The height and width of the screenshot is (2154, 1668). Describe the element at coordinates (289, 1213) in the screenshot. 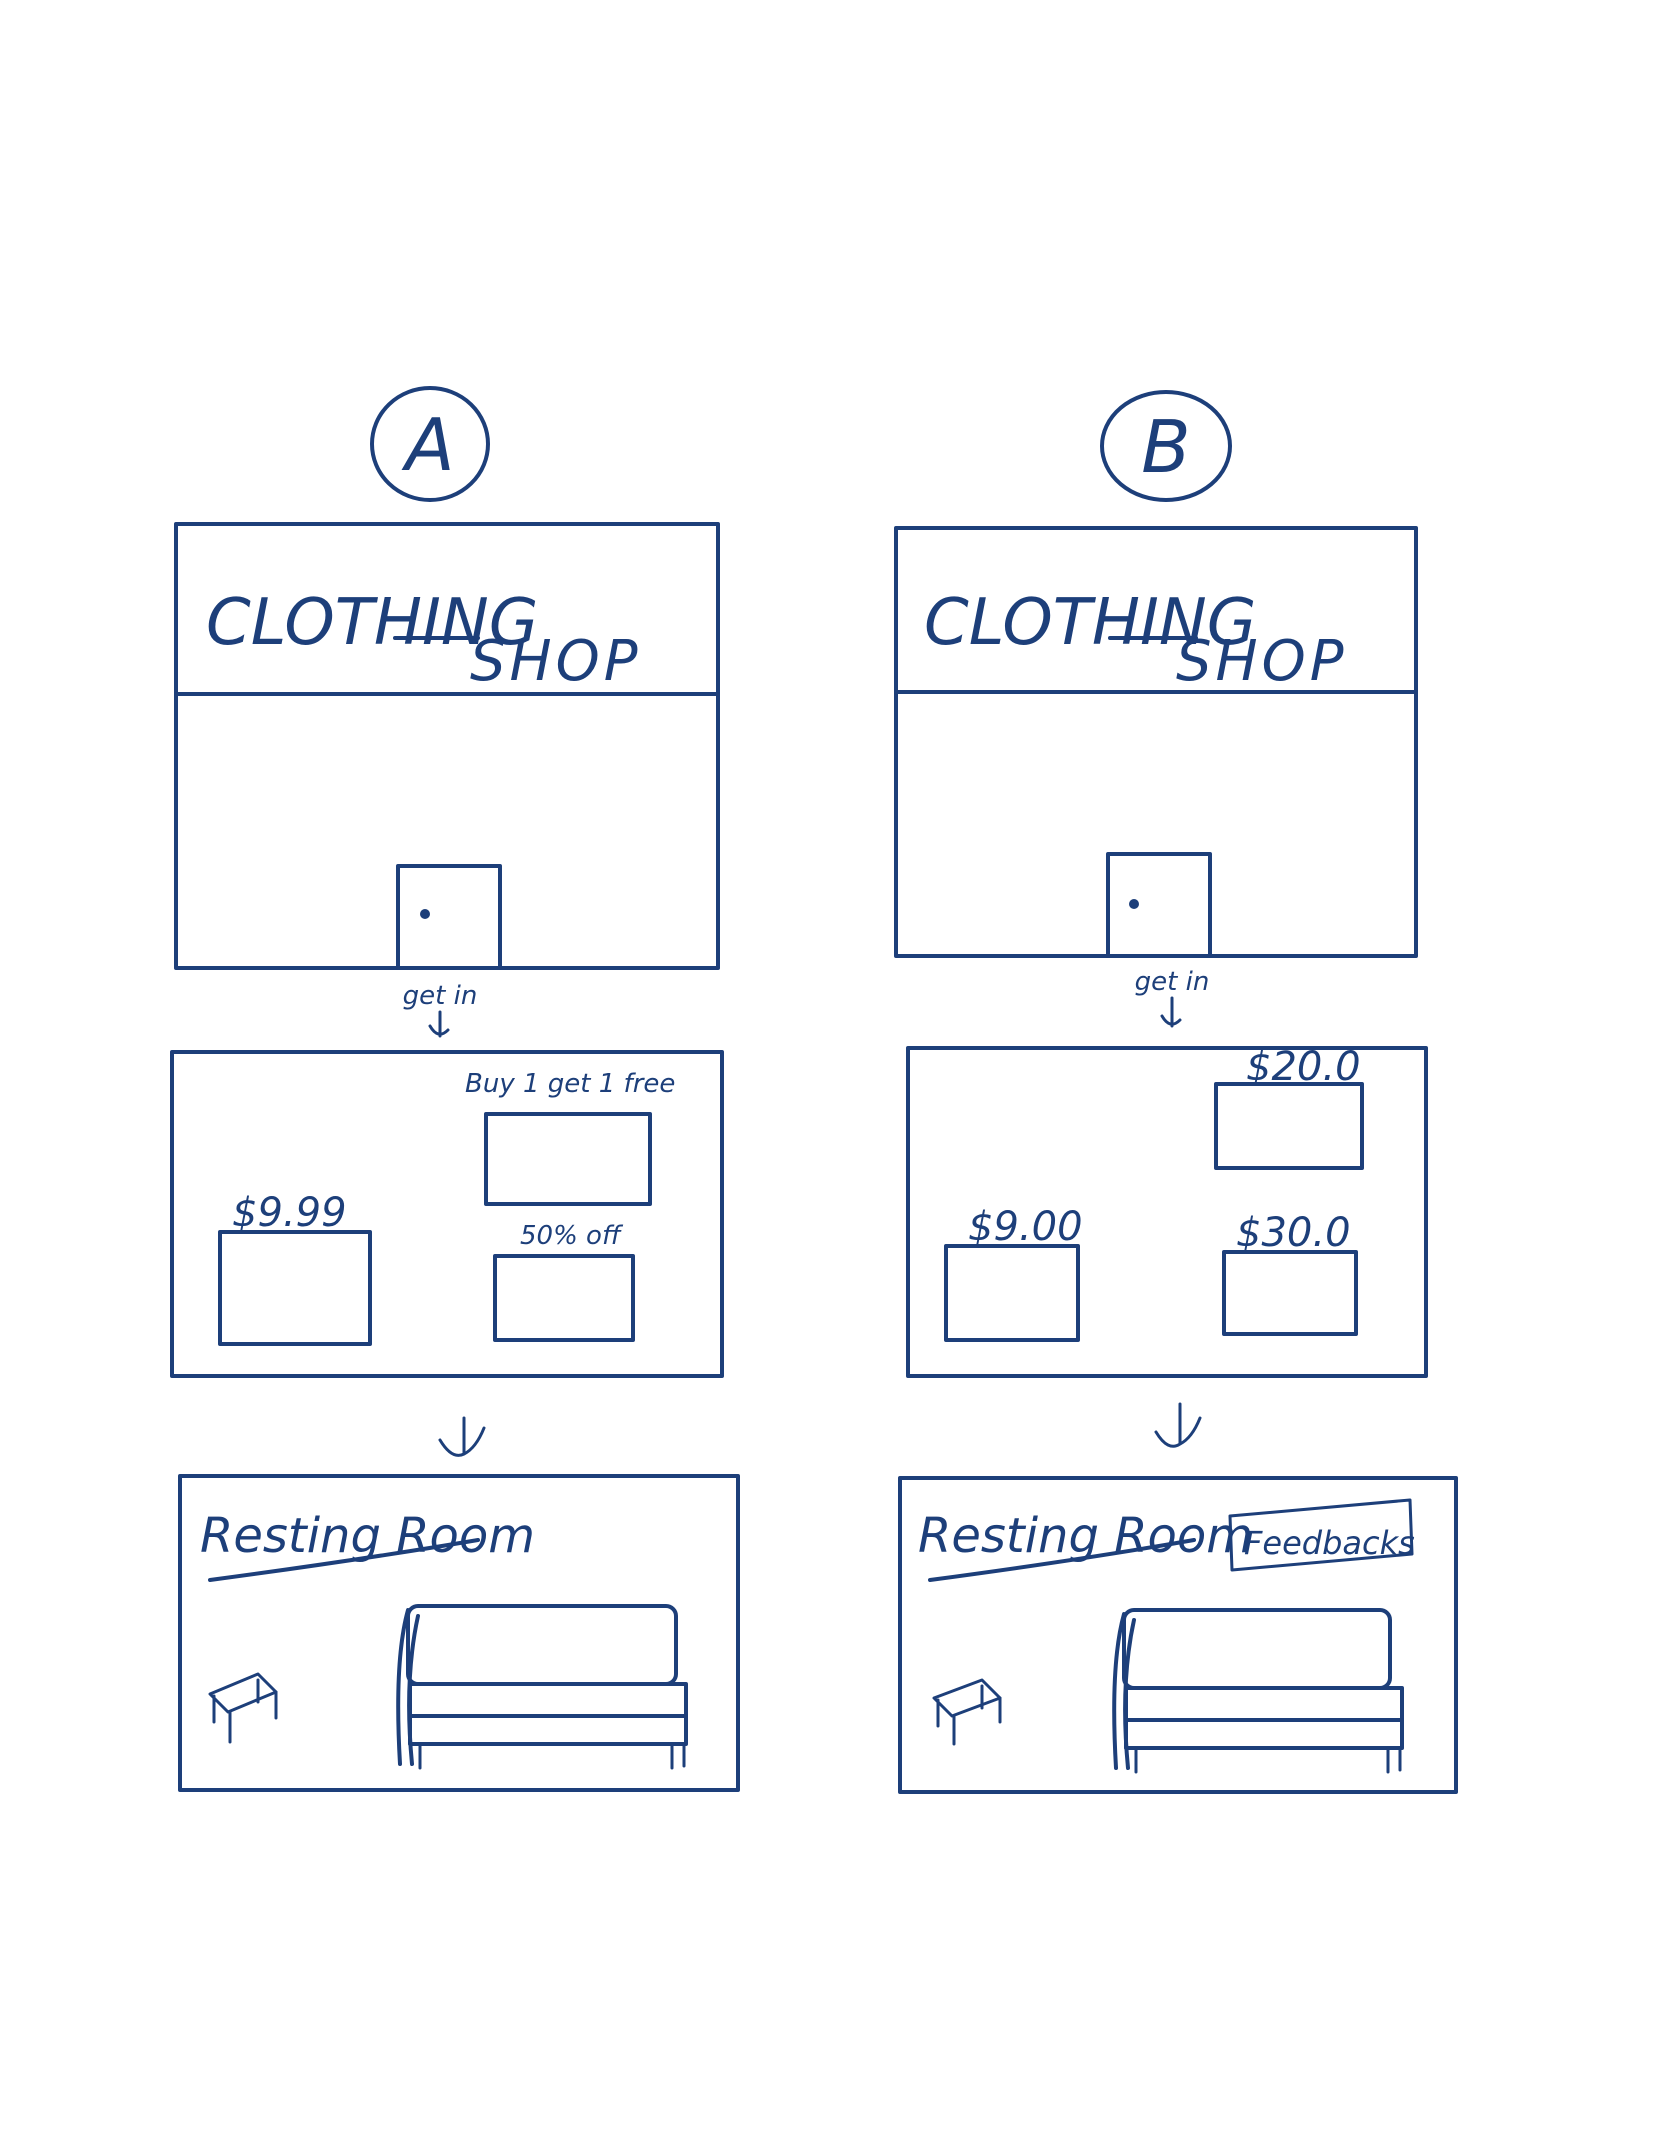

I see `panel-a-tag-price: $9.99` at that location.